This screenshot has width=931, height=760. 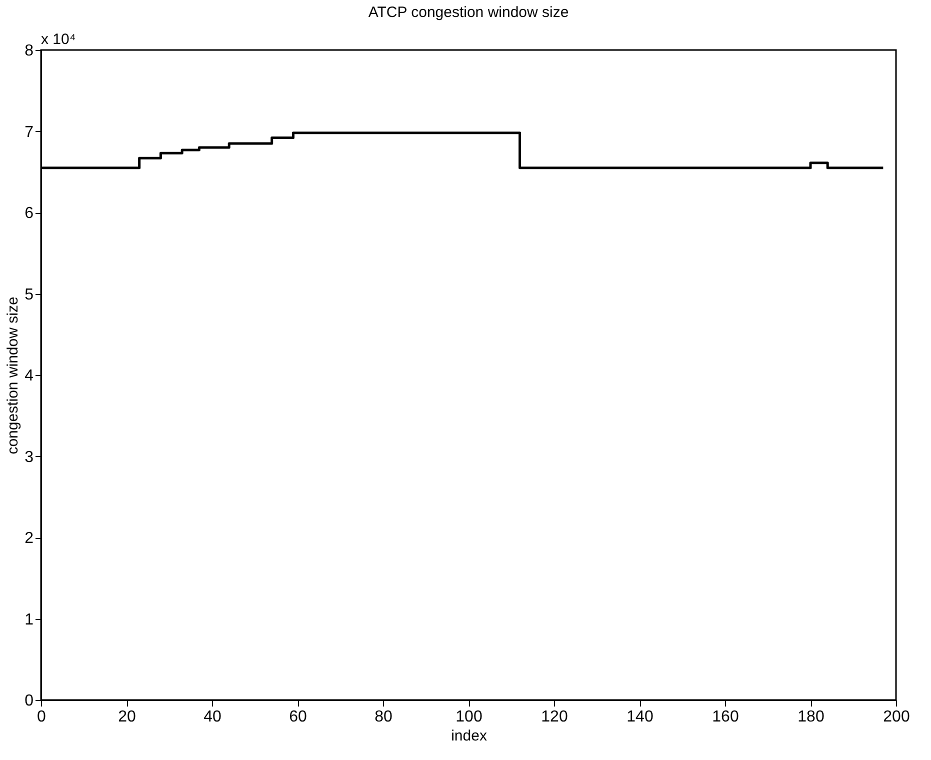 What do you see at coordinates (13, 375) in the screenshot?
I see `y-axis-title: congestion window size` at bounding box center [13, 375].